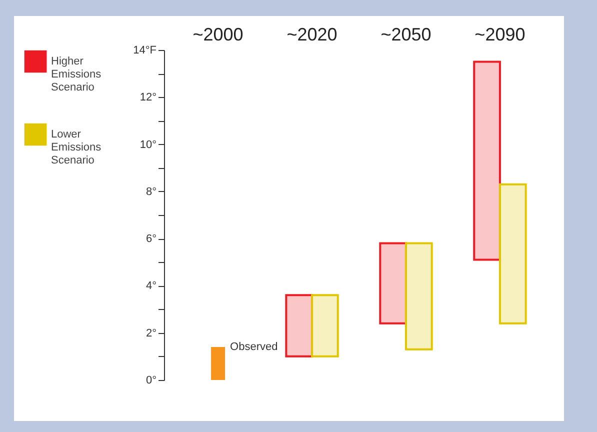  Describe the element at coordinates (148, 98) in the screenshot. I see `y-tick-label: 12°` at that location.